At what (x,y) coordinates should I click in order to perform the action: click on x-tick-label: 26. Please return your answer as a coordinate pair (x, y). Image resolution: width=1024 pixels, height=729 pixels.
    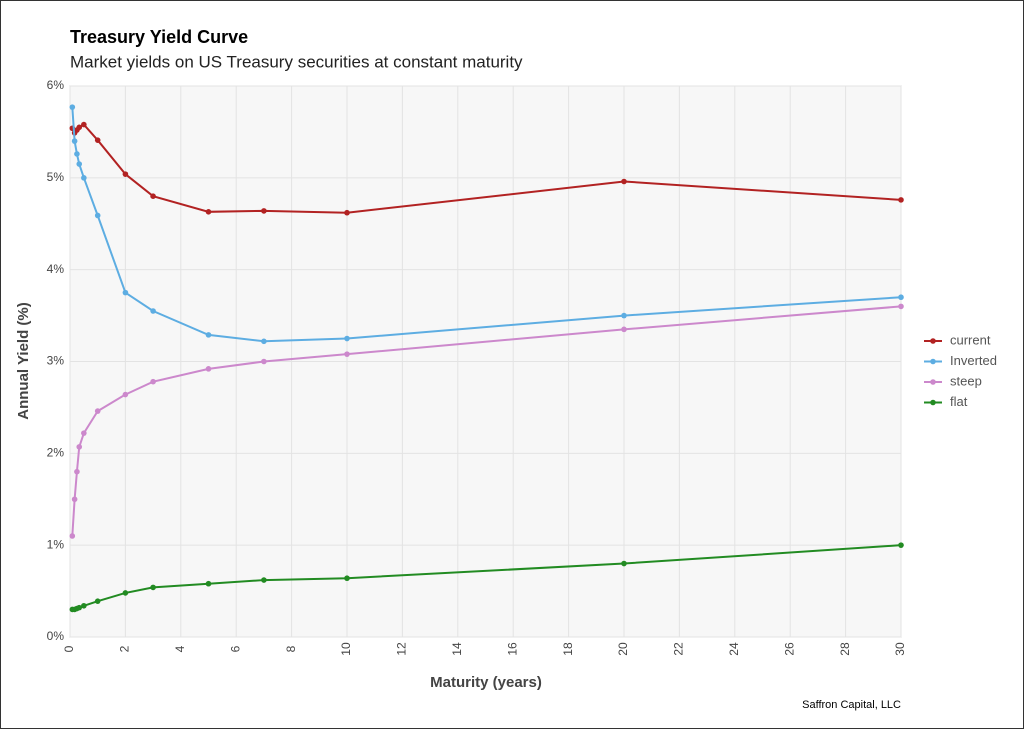
    Looking at the image, I should click on (789, 649).